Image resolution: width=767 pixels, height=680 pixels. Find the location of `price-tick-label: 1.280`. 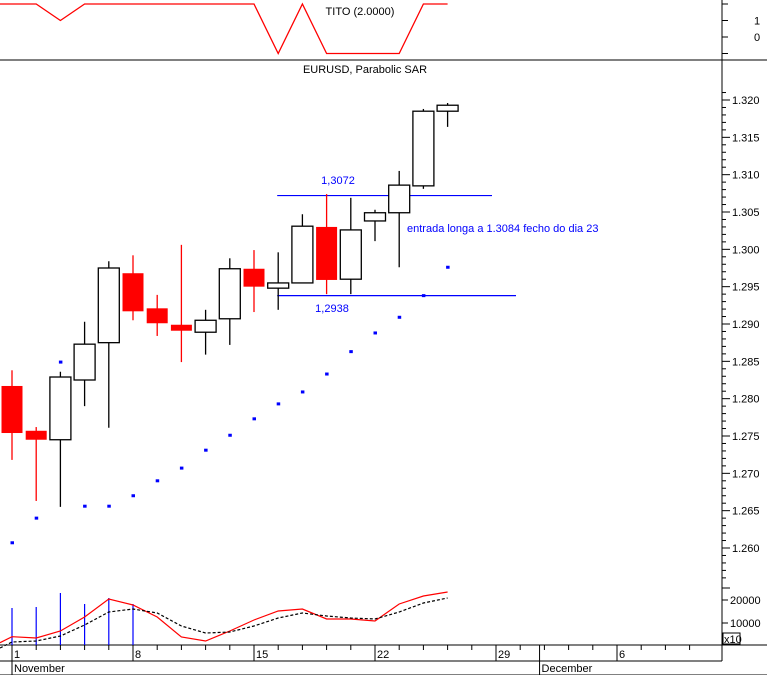

price-tick-label: 1.280 is located at coordinates (746, 400).